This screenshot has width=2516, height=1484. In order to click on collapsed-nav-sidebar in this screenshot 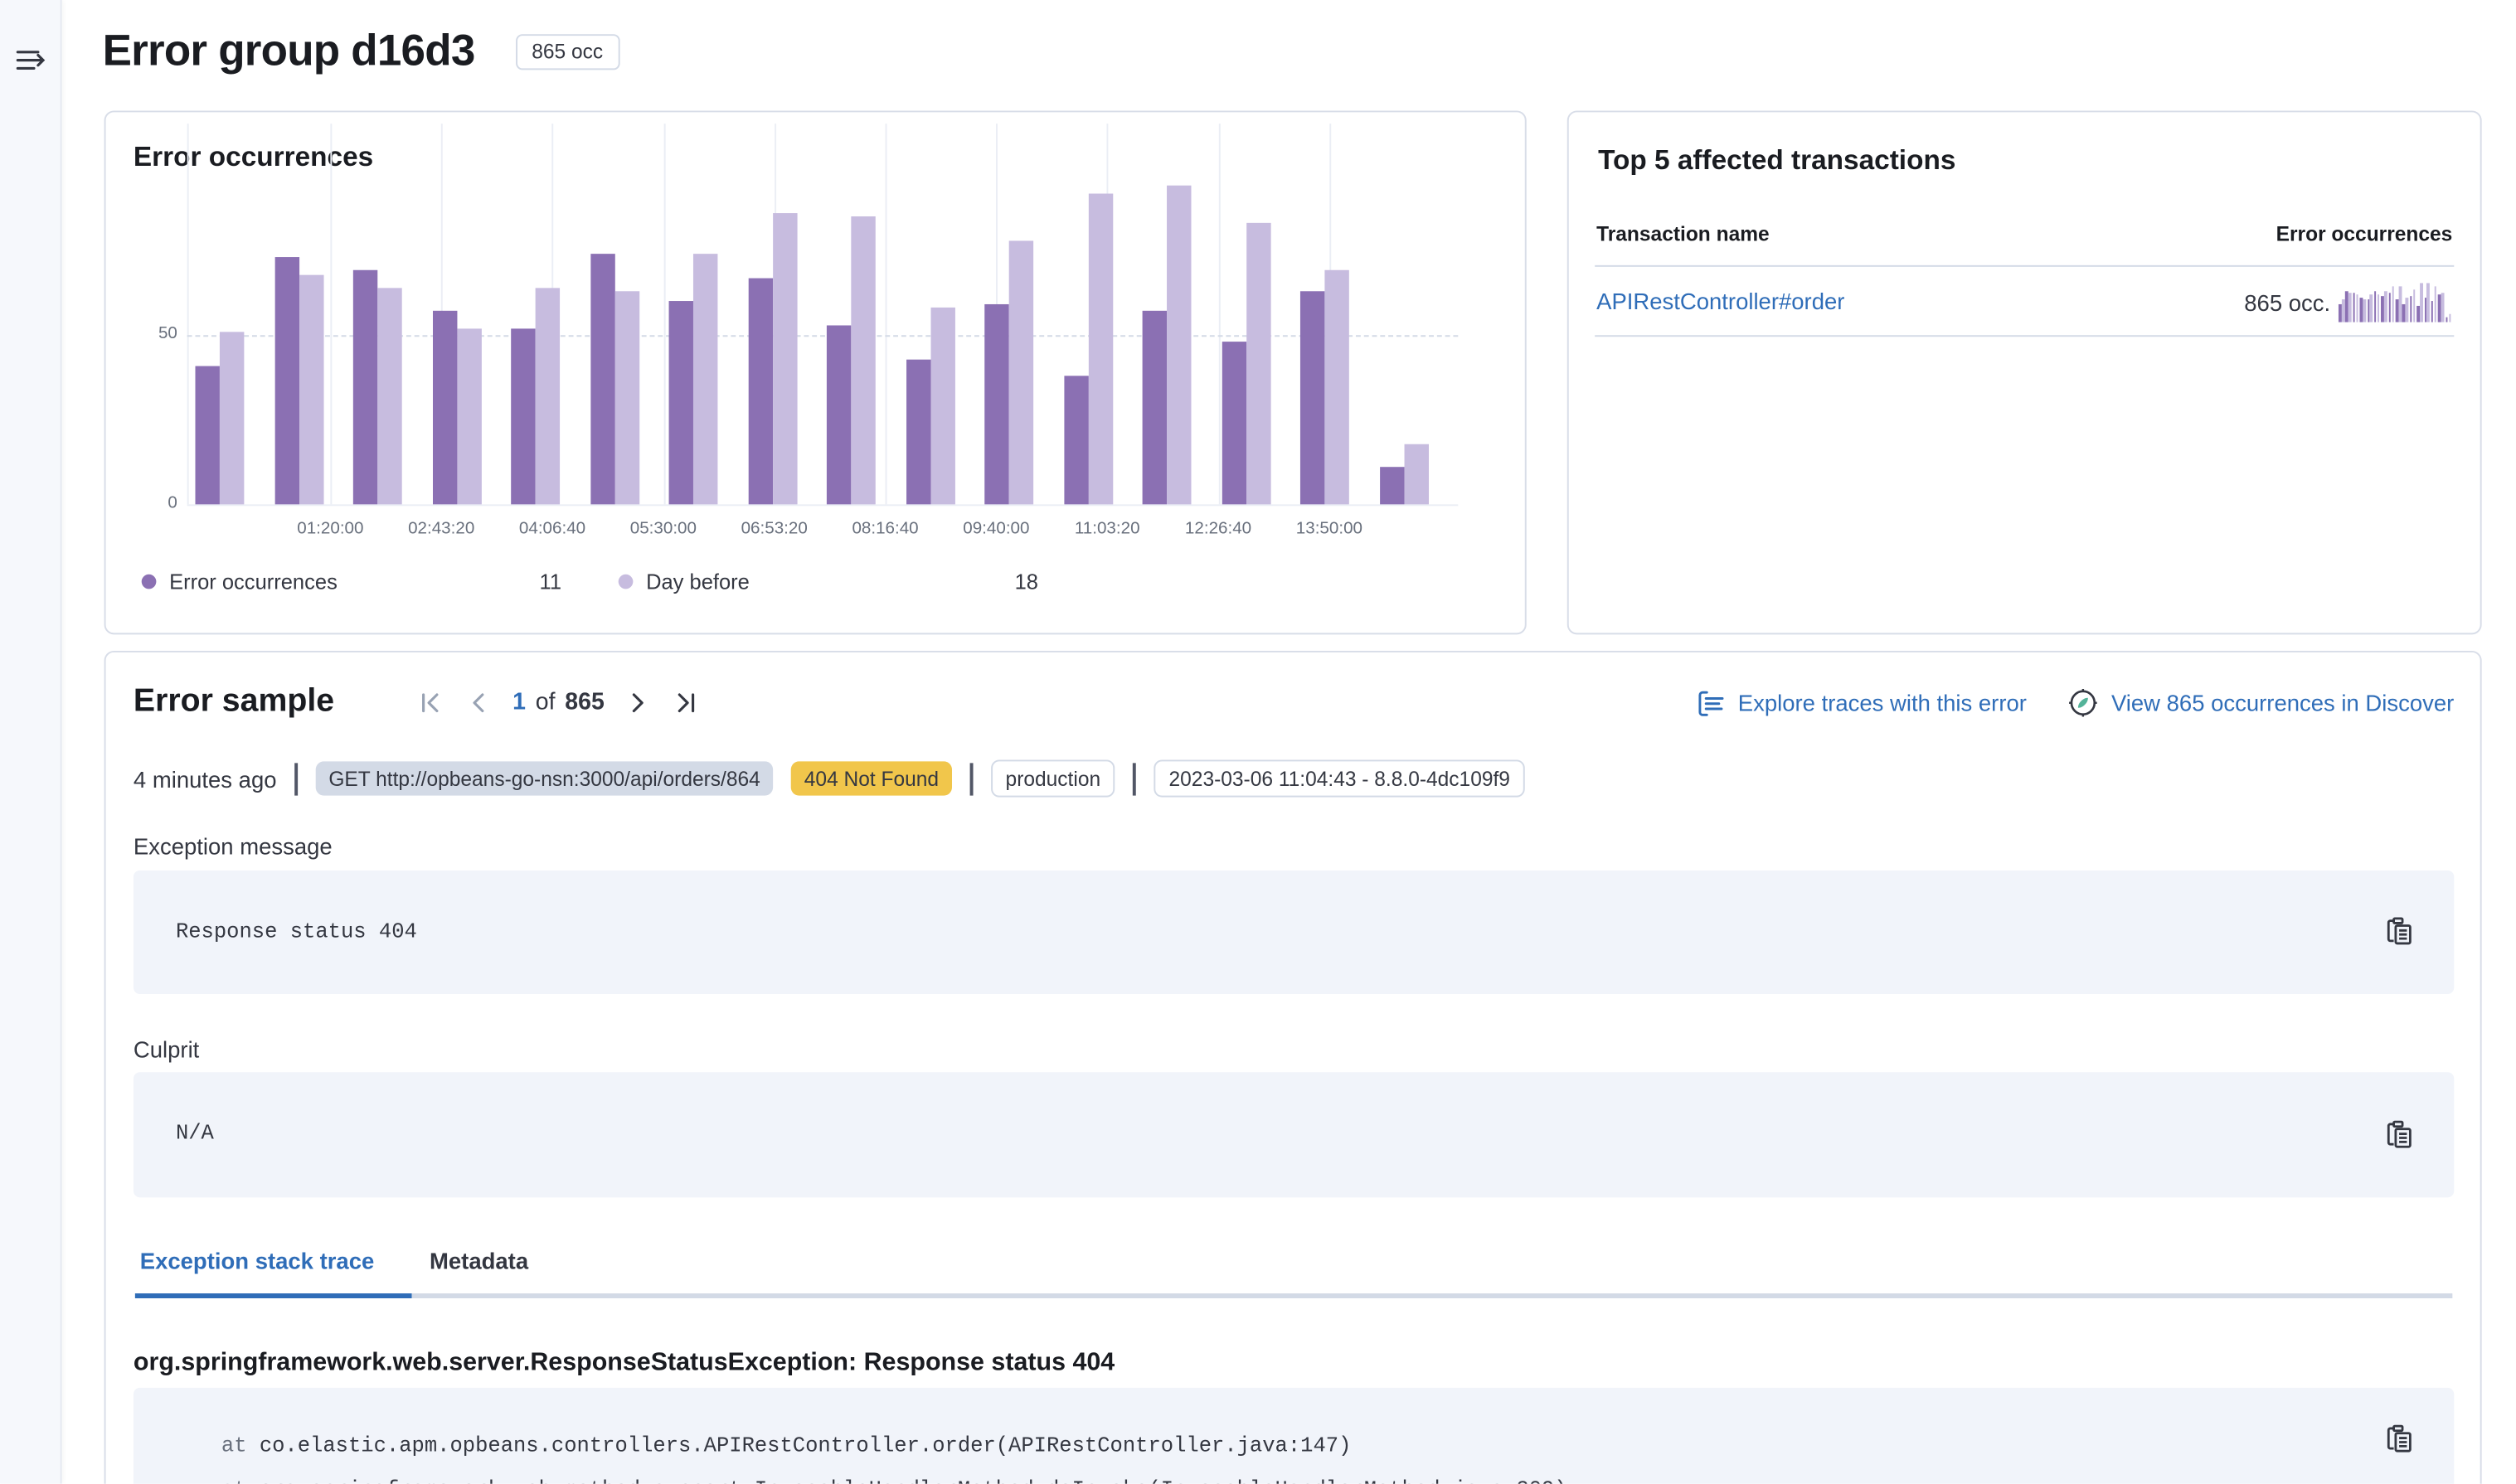, I will do `click(31, 742)`.